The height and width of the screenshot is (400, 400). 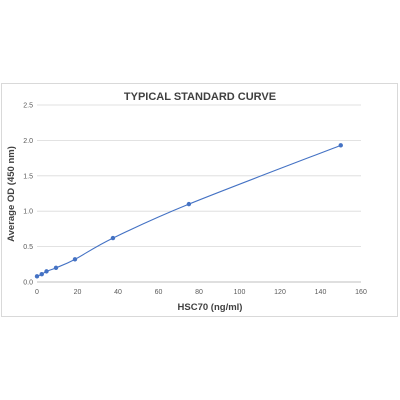 I want to click on y-tick-labels: 0.0 0.5 1.0 1.5 2.0 2.5, so click(x=28, y=195).